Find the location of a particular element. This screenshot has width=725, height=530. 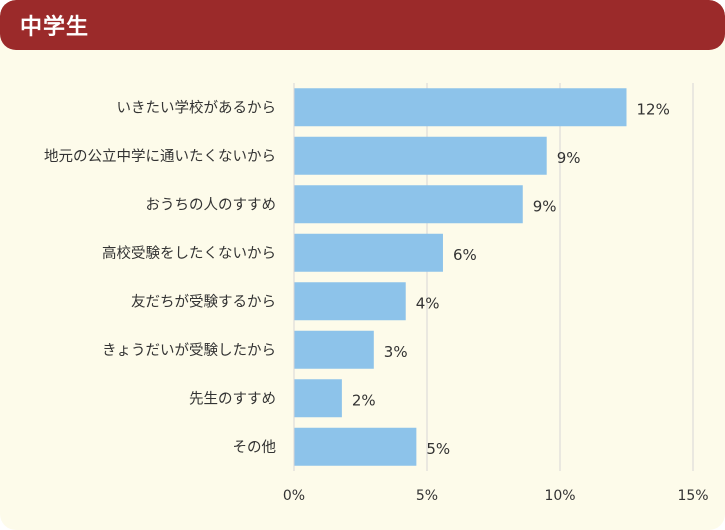

x-tick-label-2: 10% is located at coordinates (559, 496).